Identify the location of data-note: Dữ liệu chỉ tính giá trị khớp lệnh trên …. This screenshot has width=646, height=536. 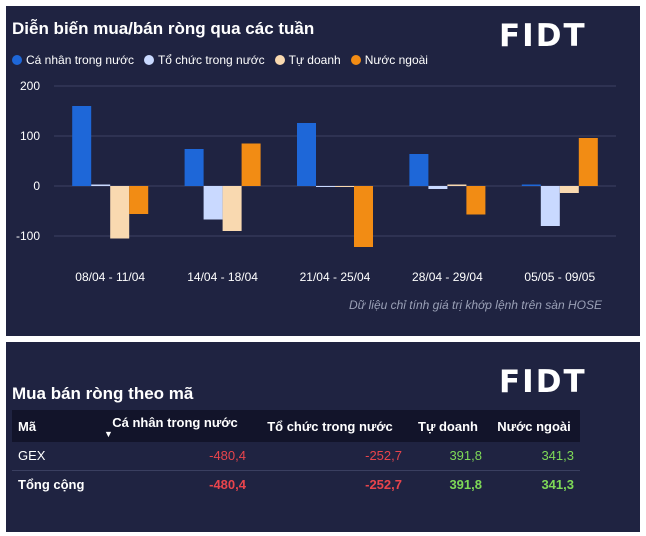
(475, 305).